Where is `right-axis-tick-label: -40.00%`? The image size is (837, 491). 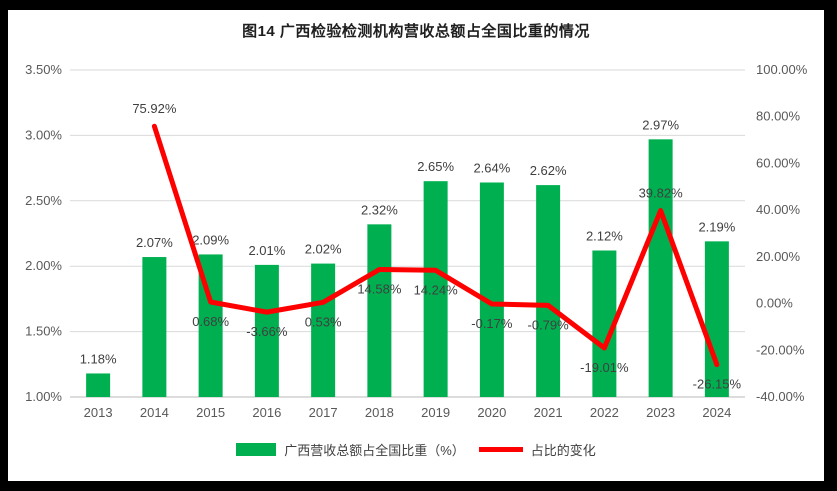 right-axis-tick-label: -40.00% is located at coordinates (780, 396).